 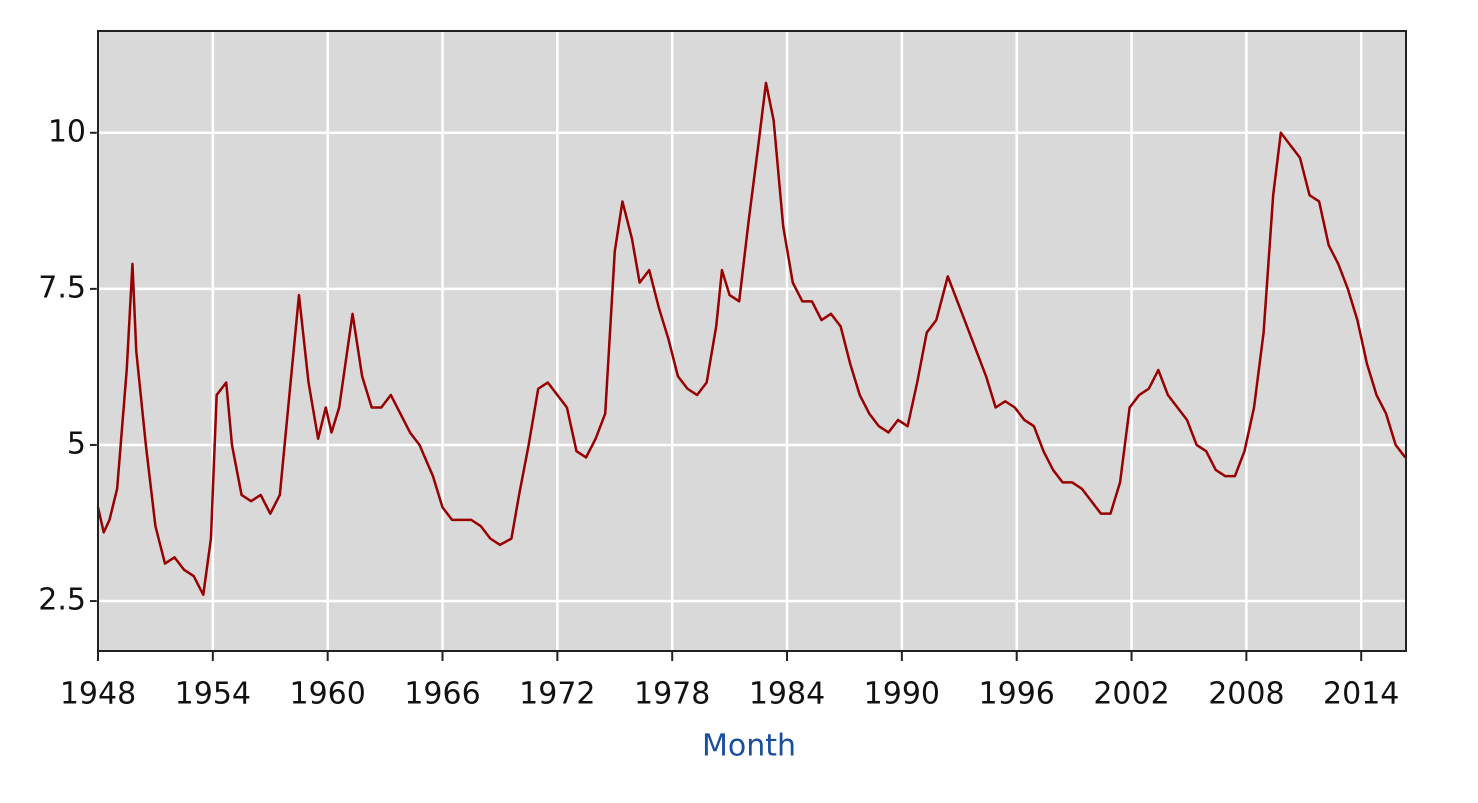 I want to click on y-tick-label: 2.5, so click(x=62, y=600).